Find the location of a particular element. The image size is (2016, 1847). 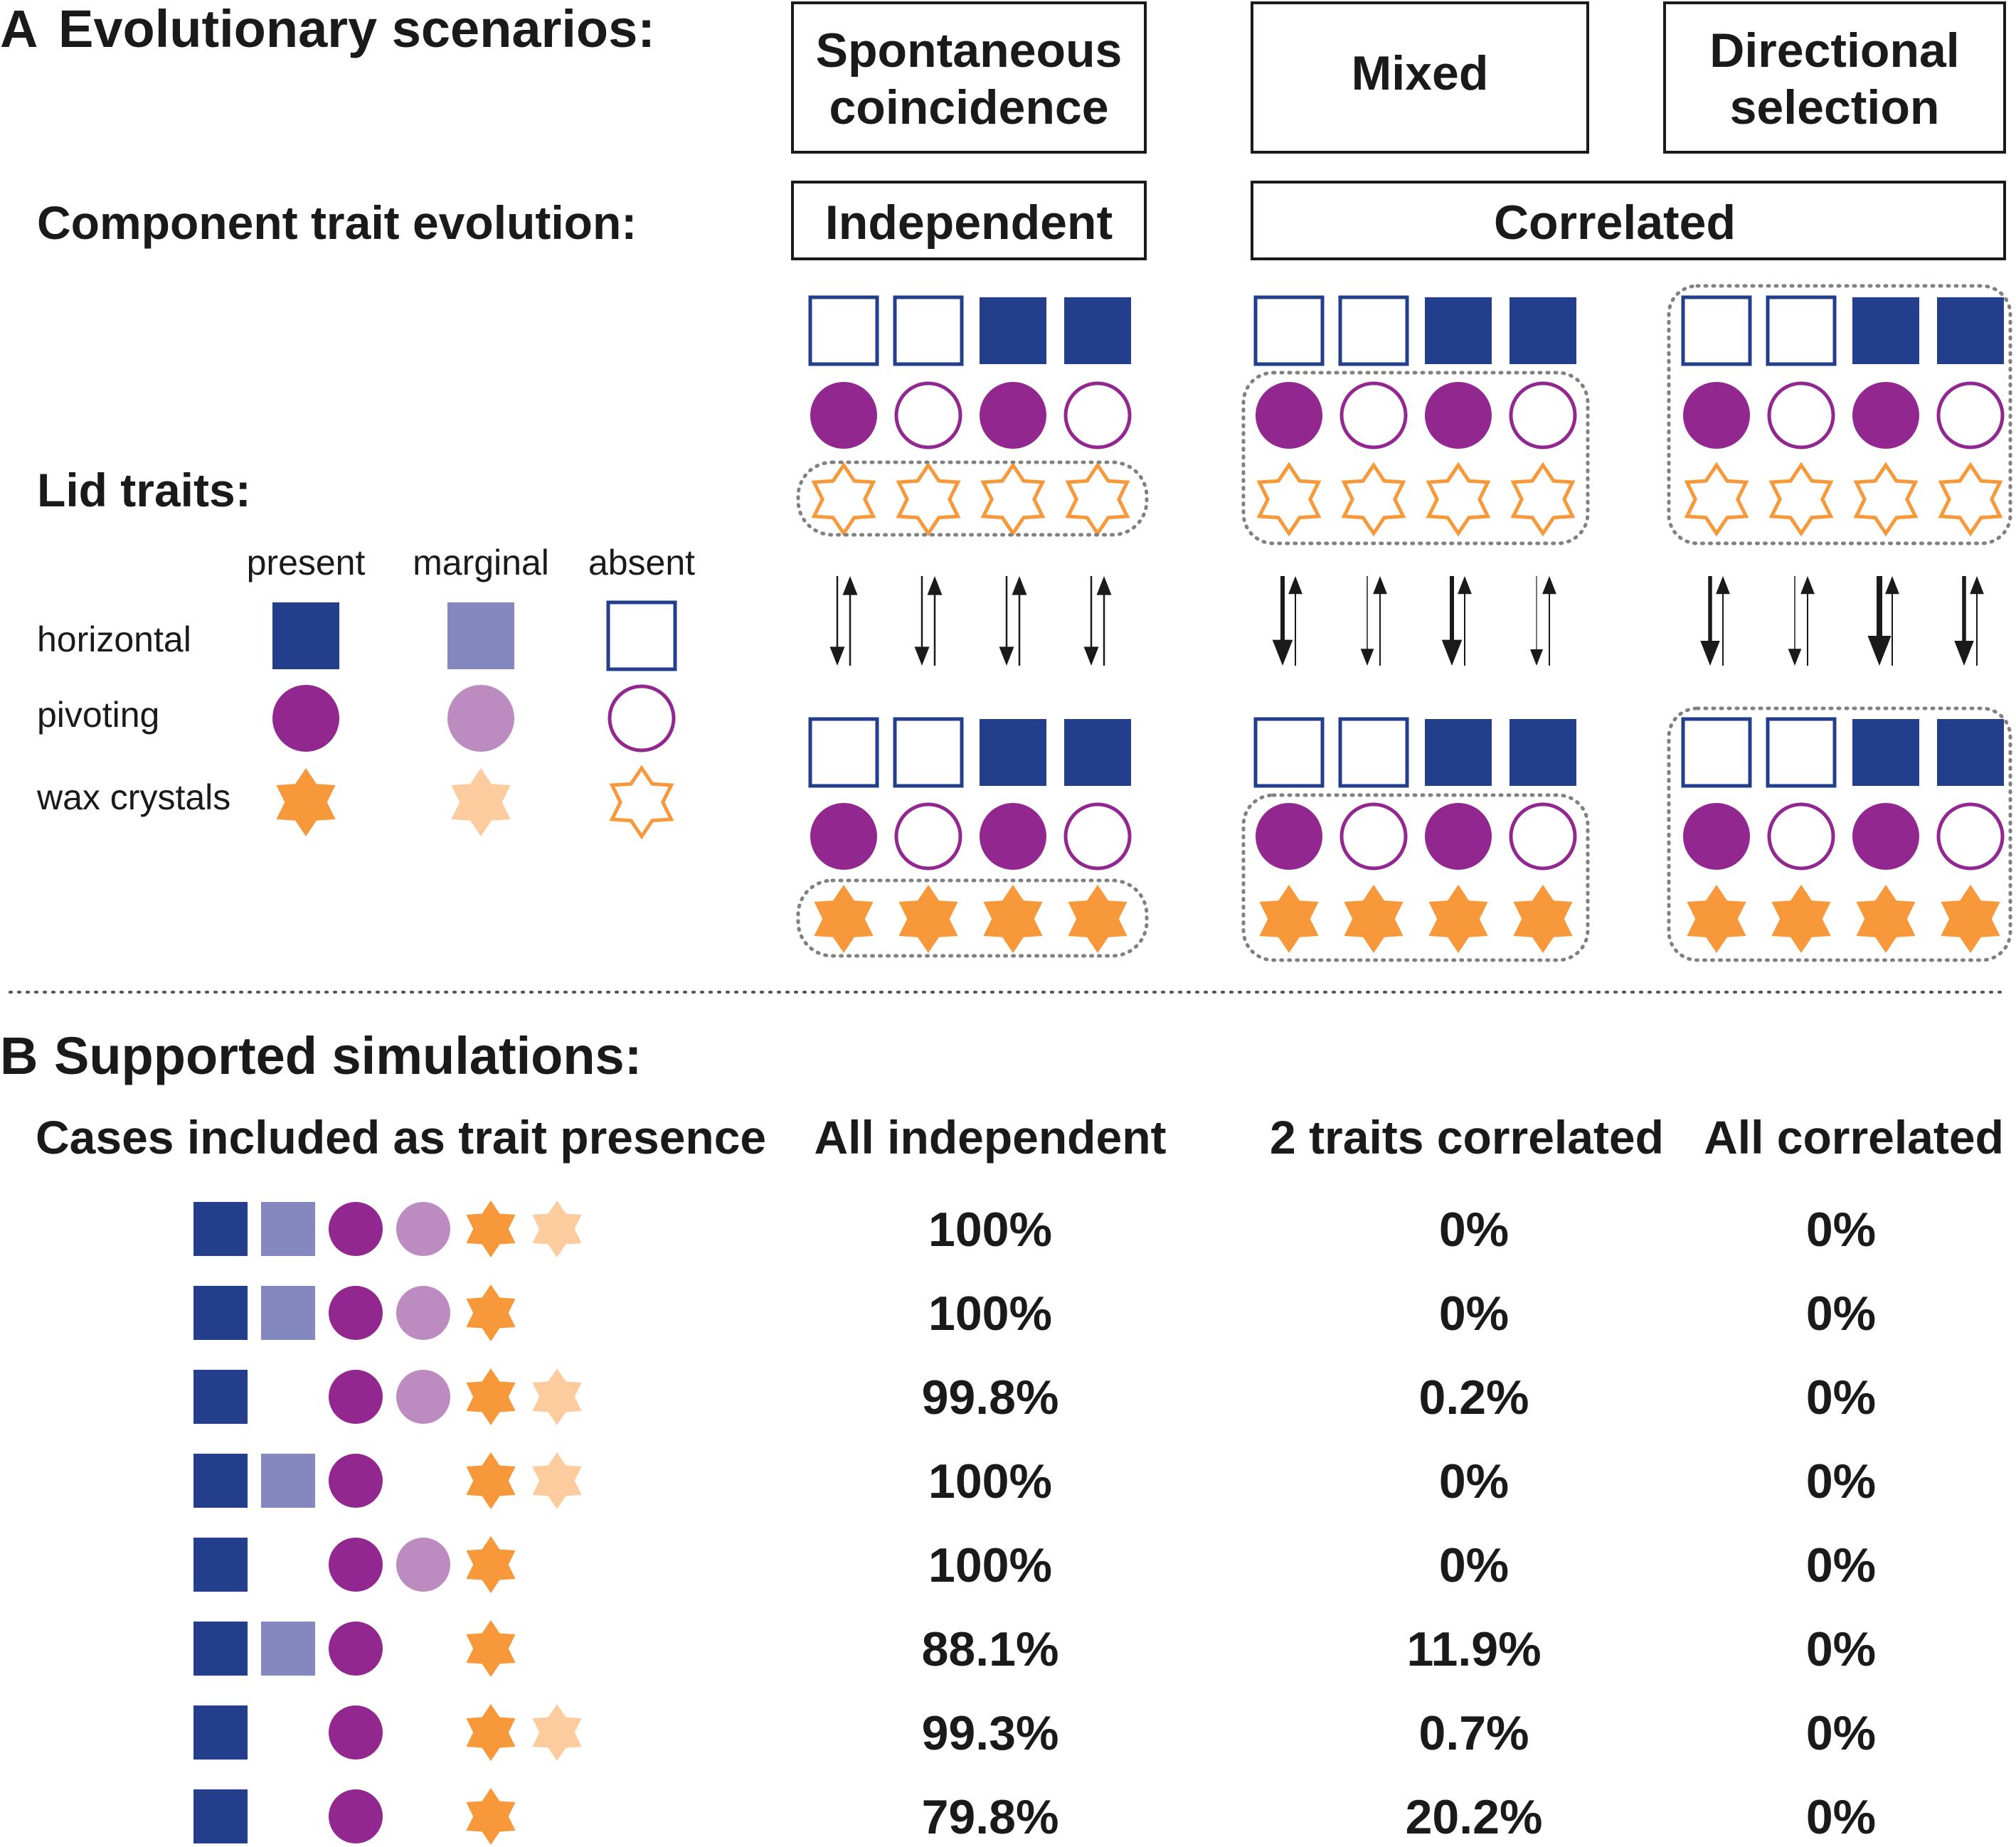

legend-col-absent: absent is located at coordinates (641, 562).